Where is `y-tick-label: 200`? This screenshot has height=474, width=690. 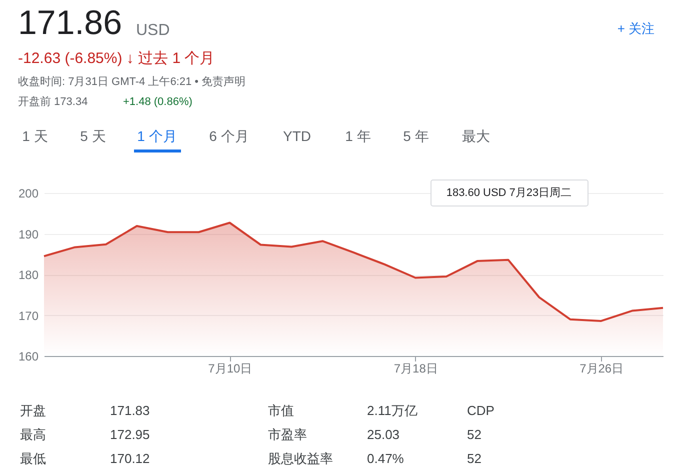 y-tick-label: 200 is located at coordinates (28, 193).